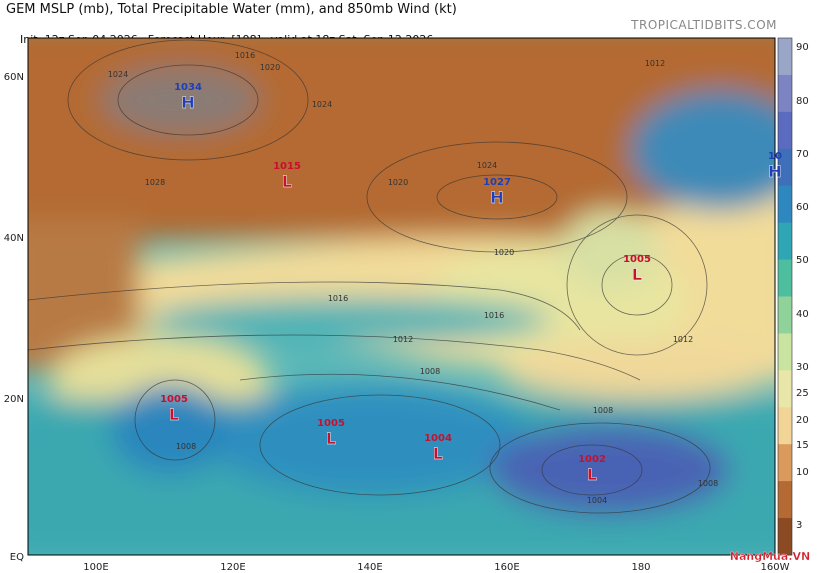 The height and width of the screenshot is (573, 819). What do you see at coordinates (287, 166) in the screenshot?
I see `center-pressure: 1015` at bounding box center [287, 166].